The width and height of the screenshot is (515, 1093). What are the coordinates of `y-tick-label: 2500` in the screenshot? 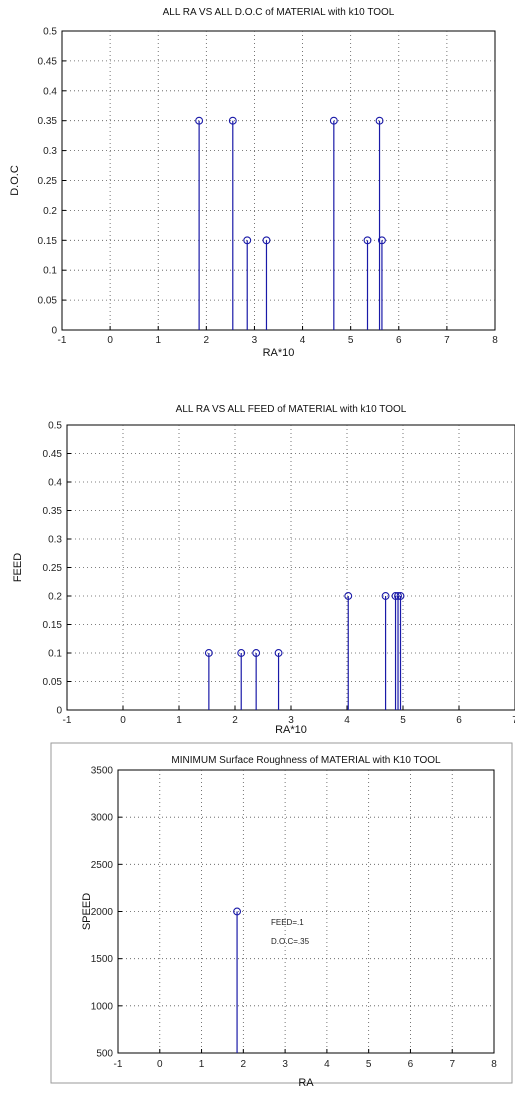 It's located at (102, 865).